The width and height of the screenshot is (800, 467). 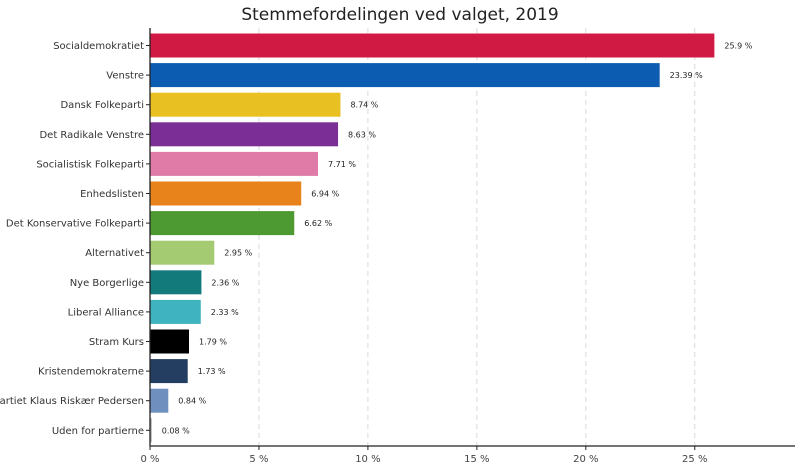 I want to click on value-label: 8.63 %, so click(x=362, y=134).